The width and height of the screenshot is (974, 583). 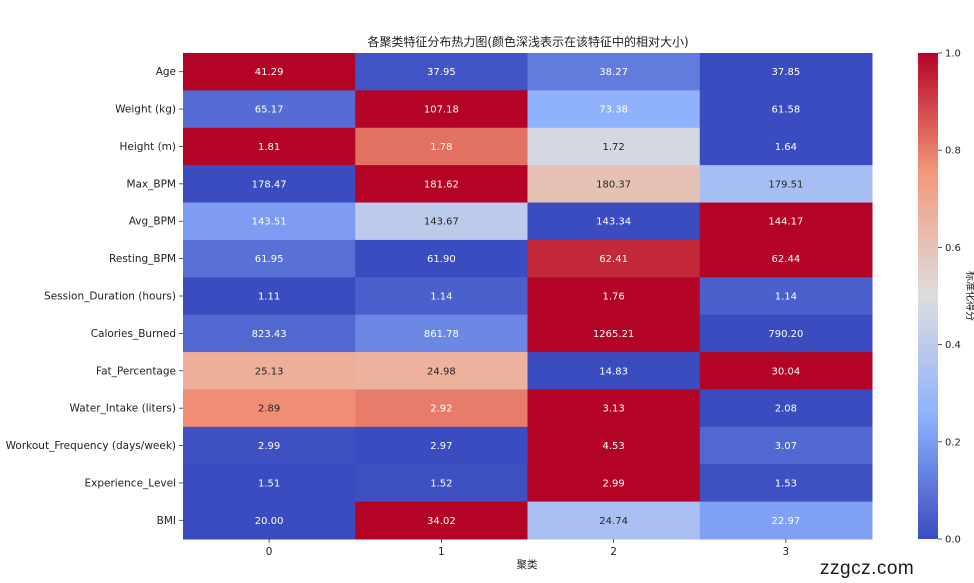 I want to click on cell-value-label: 3.13, so click(x=613, y=409).